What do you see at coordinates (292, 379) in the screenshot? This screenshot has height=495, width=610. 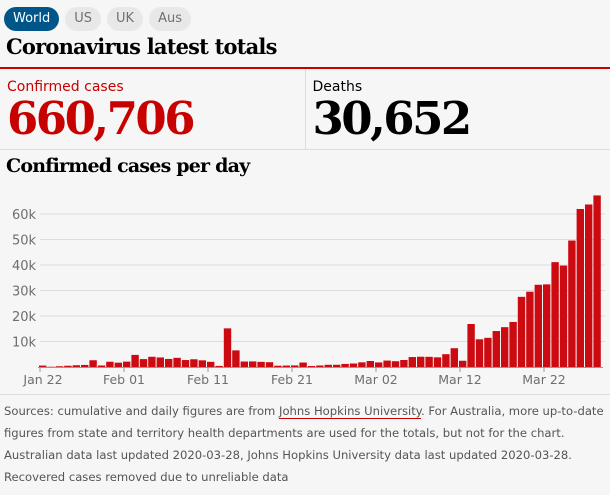 I see `x-tick-label: Feb 21` at bounding box center [292, 379].